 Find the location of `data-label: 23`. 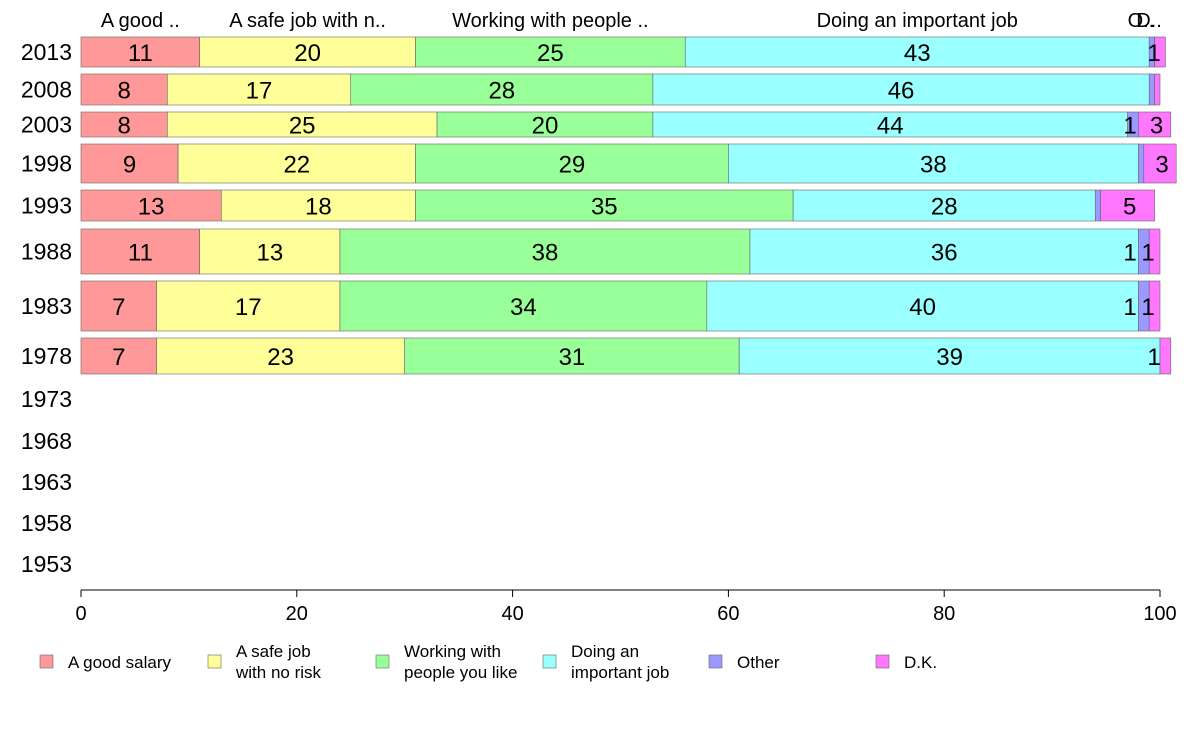

data-label: 23 is located at coordinates (280, 357).